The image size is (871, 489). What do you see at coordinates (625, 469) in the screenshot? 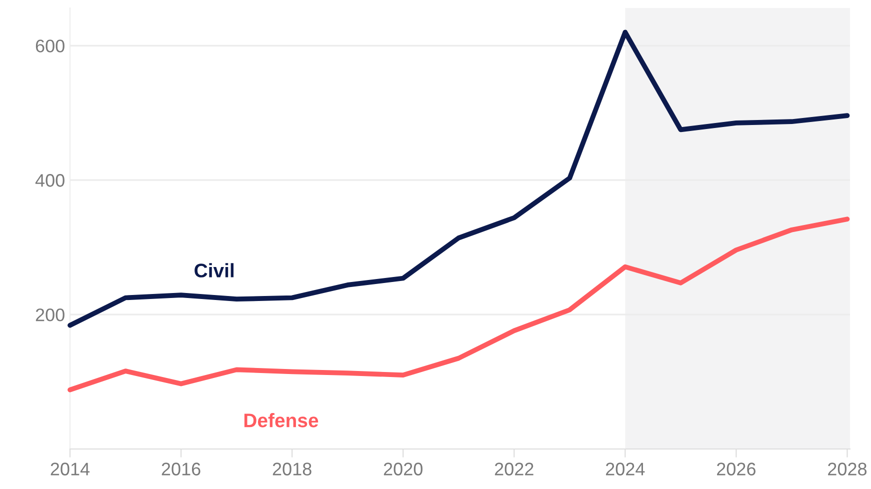
I see `x-tick-label: 2024` at bounding box center [625, 469].